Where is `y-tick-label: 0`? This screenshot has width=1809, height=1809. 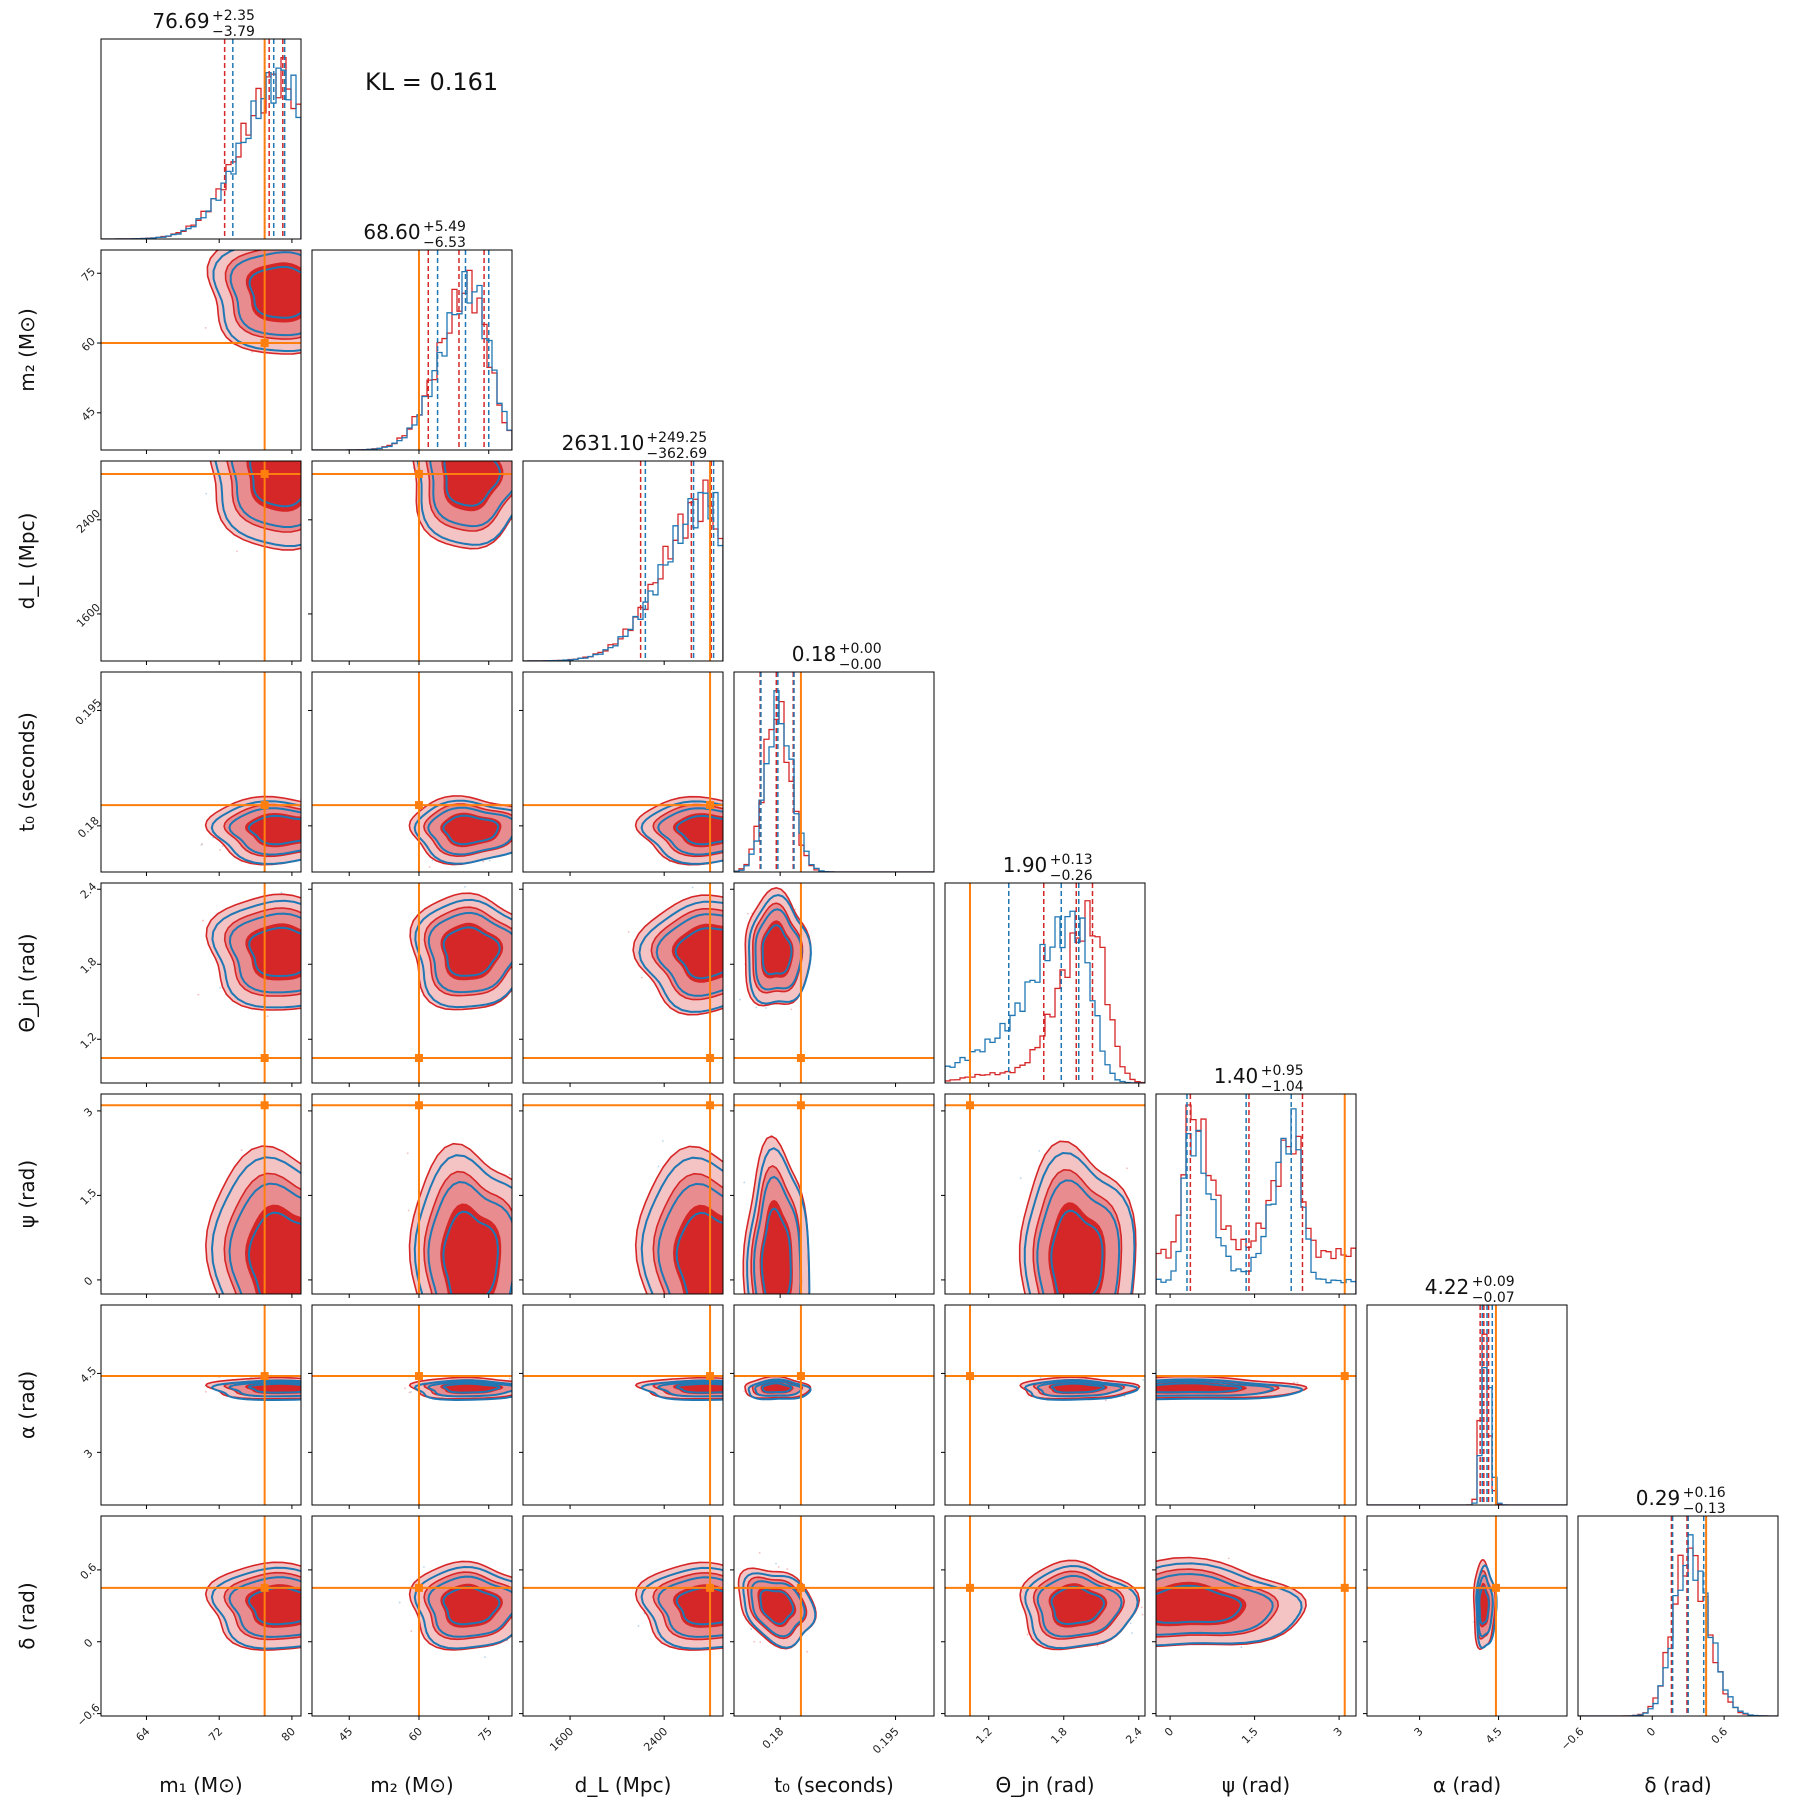 y-tick-label: 0 is located at coordinates (88, 1643).